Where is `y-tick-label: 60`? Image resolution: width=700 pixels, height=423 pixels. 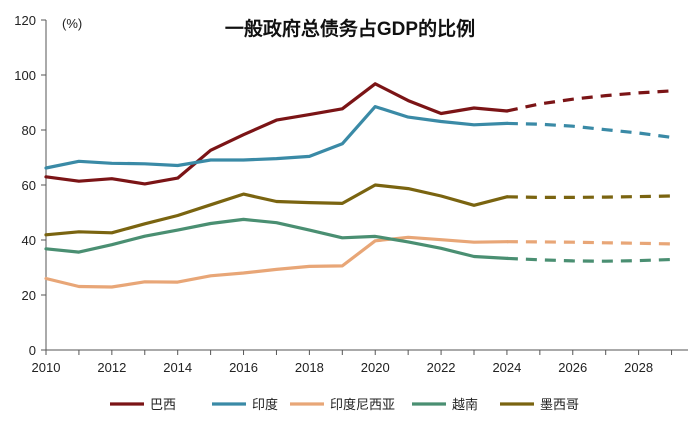 y-tick-label: 60 is located at coordinates (29, 185).